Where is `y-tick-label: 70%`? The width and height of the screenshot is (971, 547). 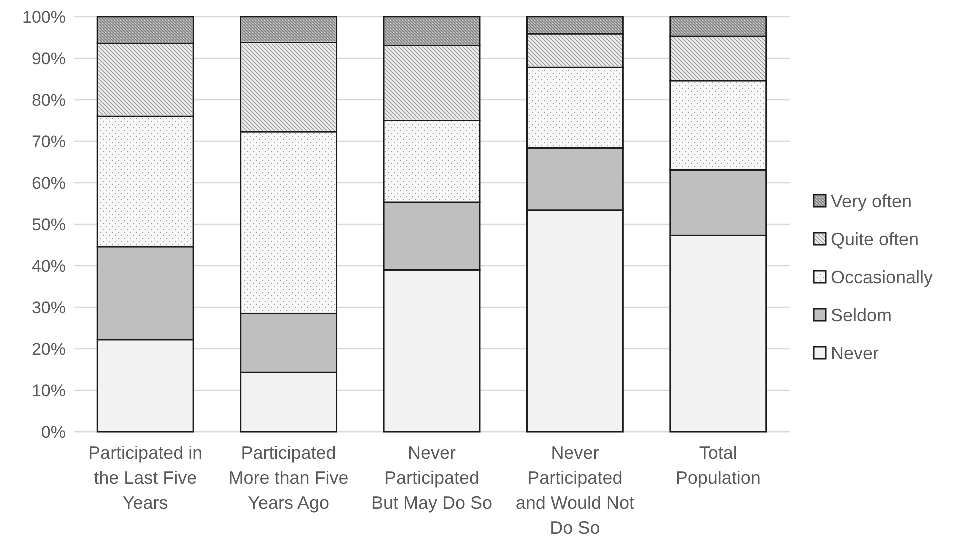
y-tick-label: 70% is located at coordinates (49, 142).